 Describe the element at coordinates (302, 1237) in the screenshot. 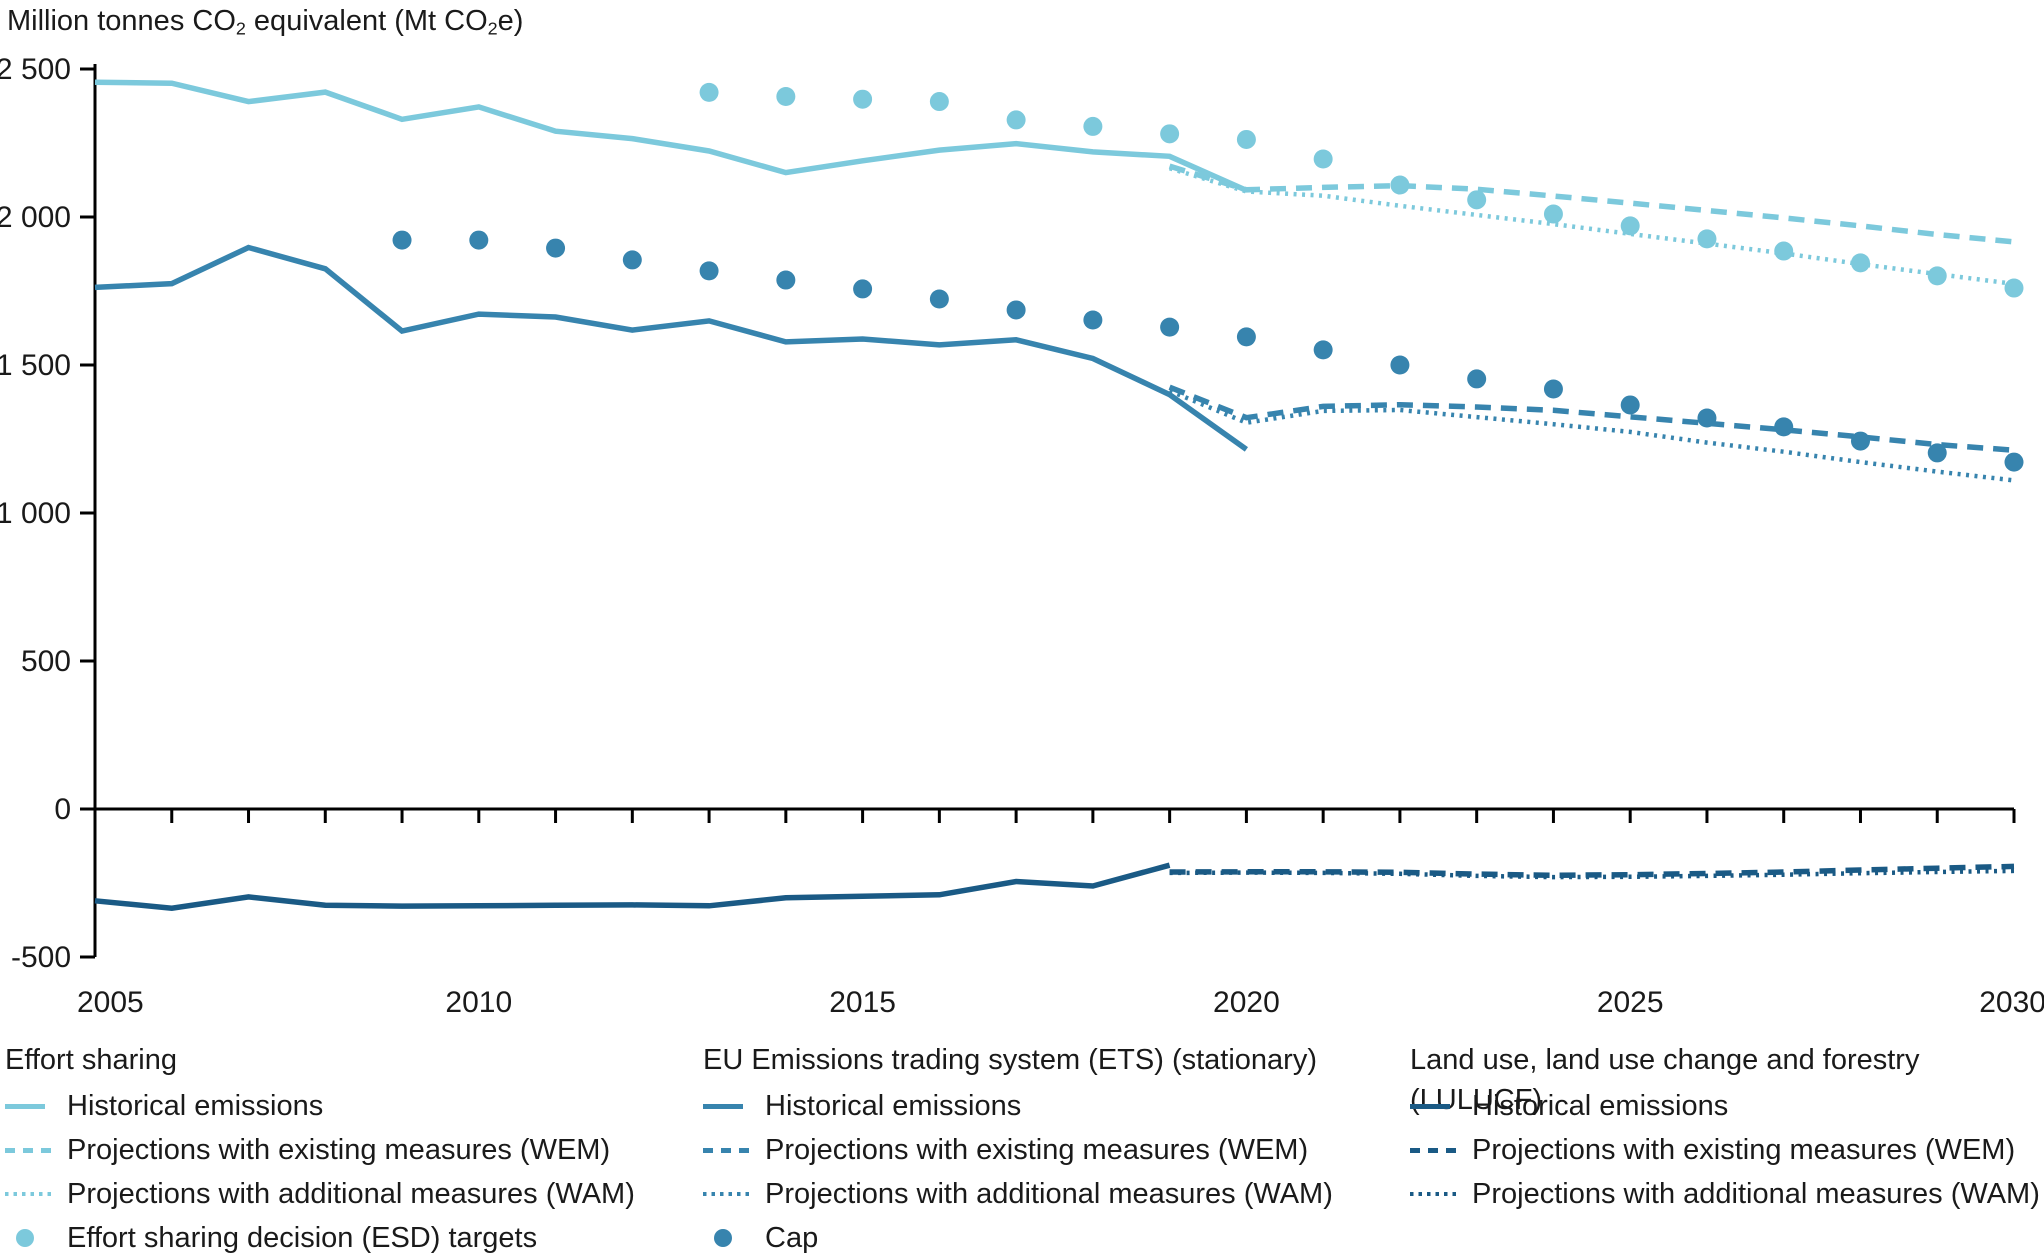

I see `legend-item-label: Effort sharing decision (ESD) targets` at that location.